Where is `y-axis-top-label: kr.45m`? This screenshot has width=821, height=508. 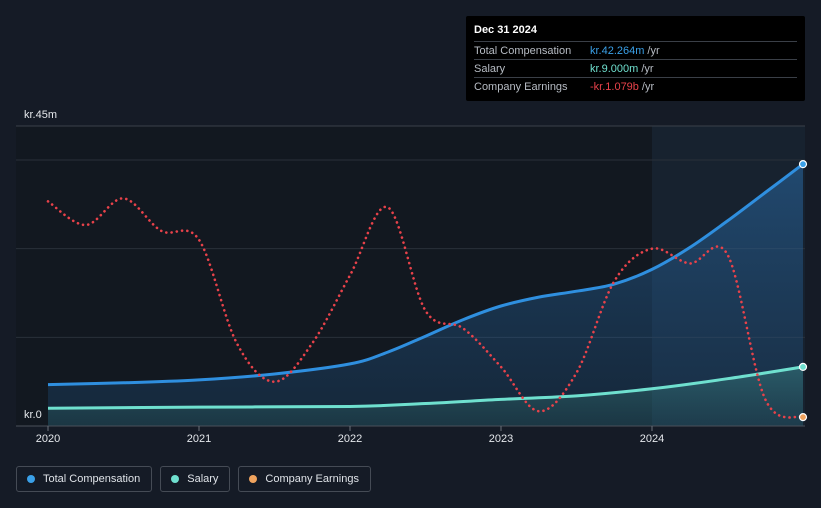
y-axis-top-label: kr.45m is located at coordinates (40, 115).